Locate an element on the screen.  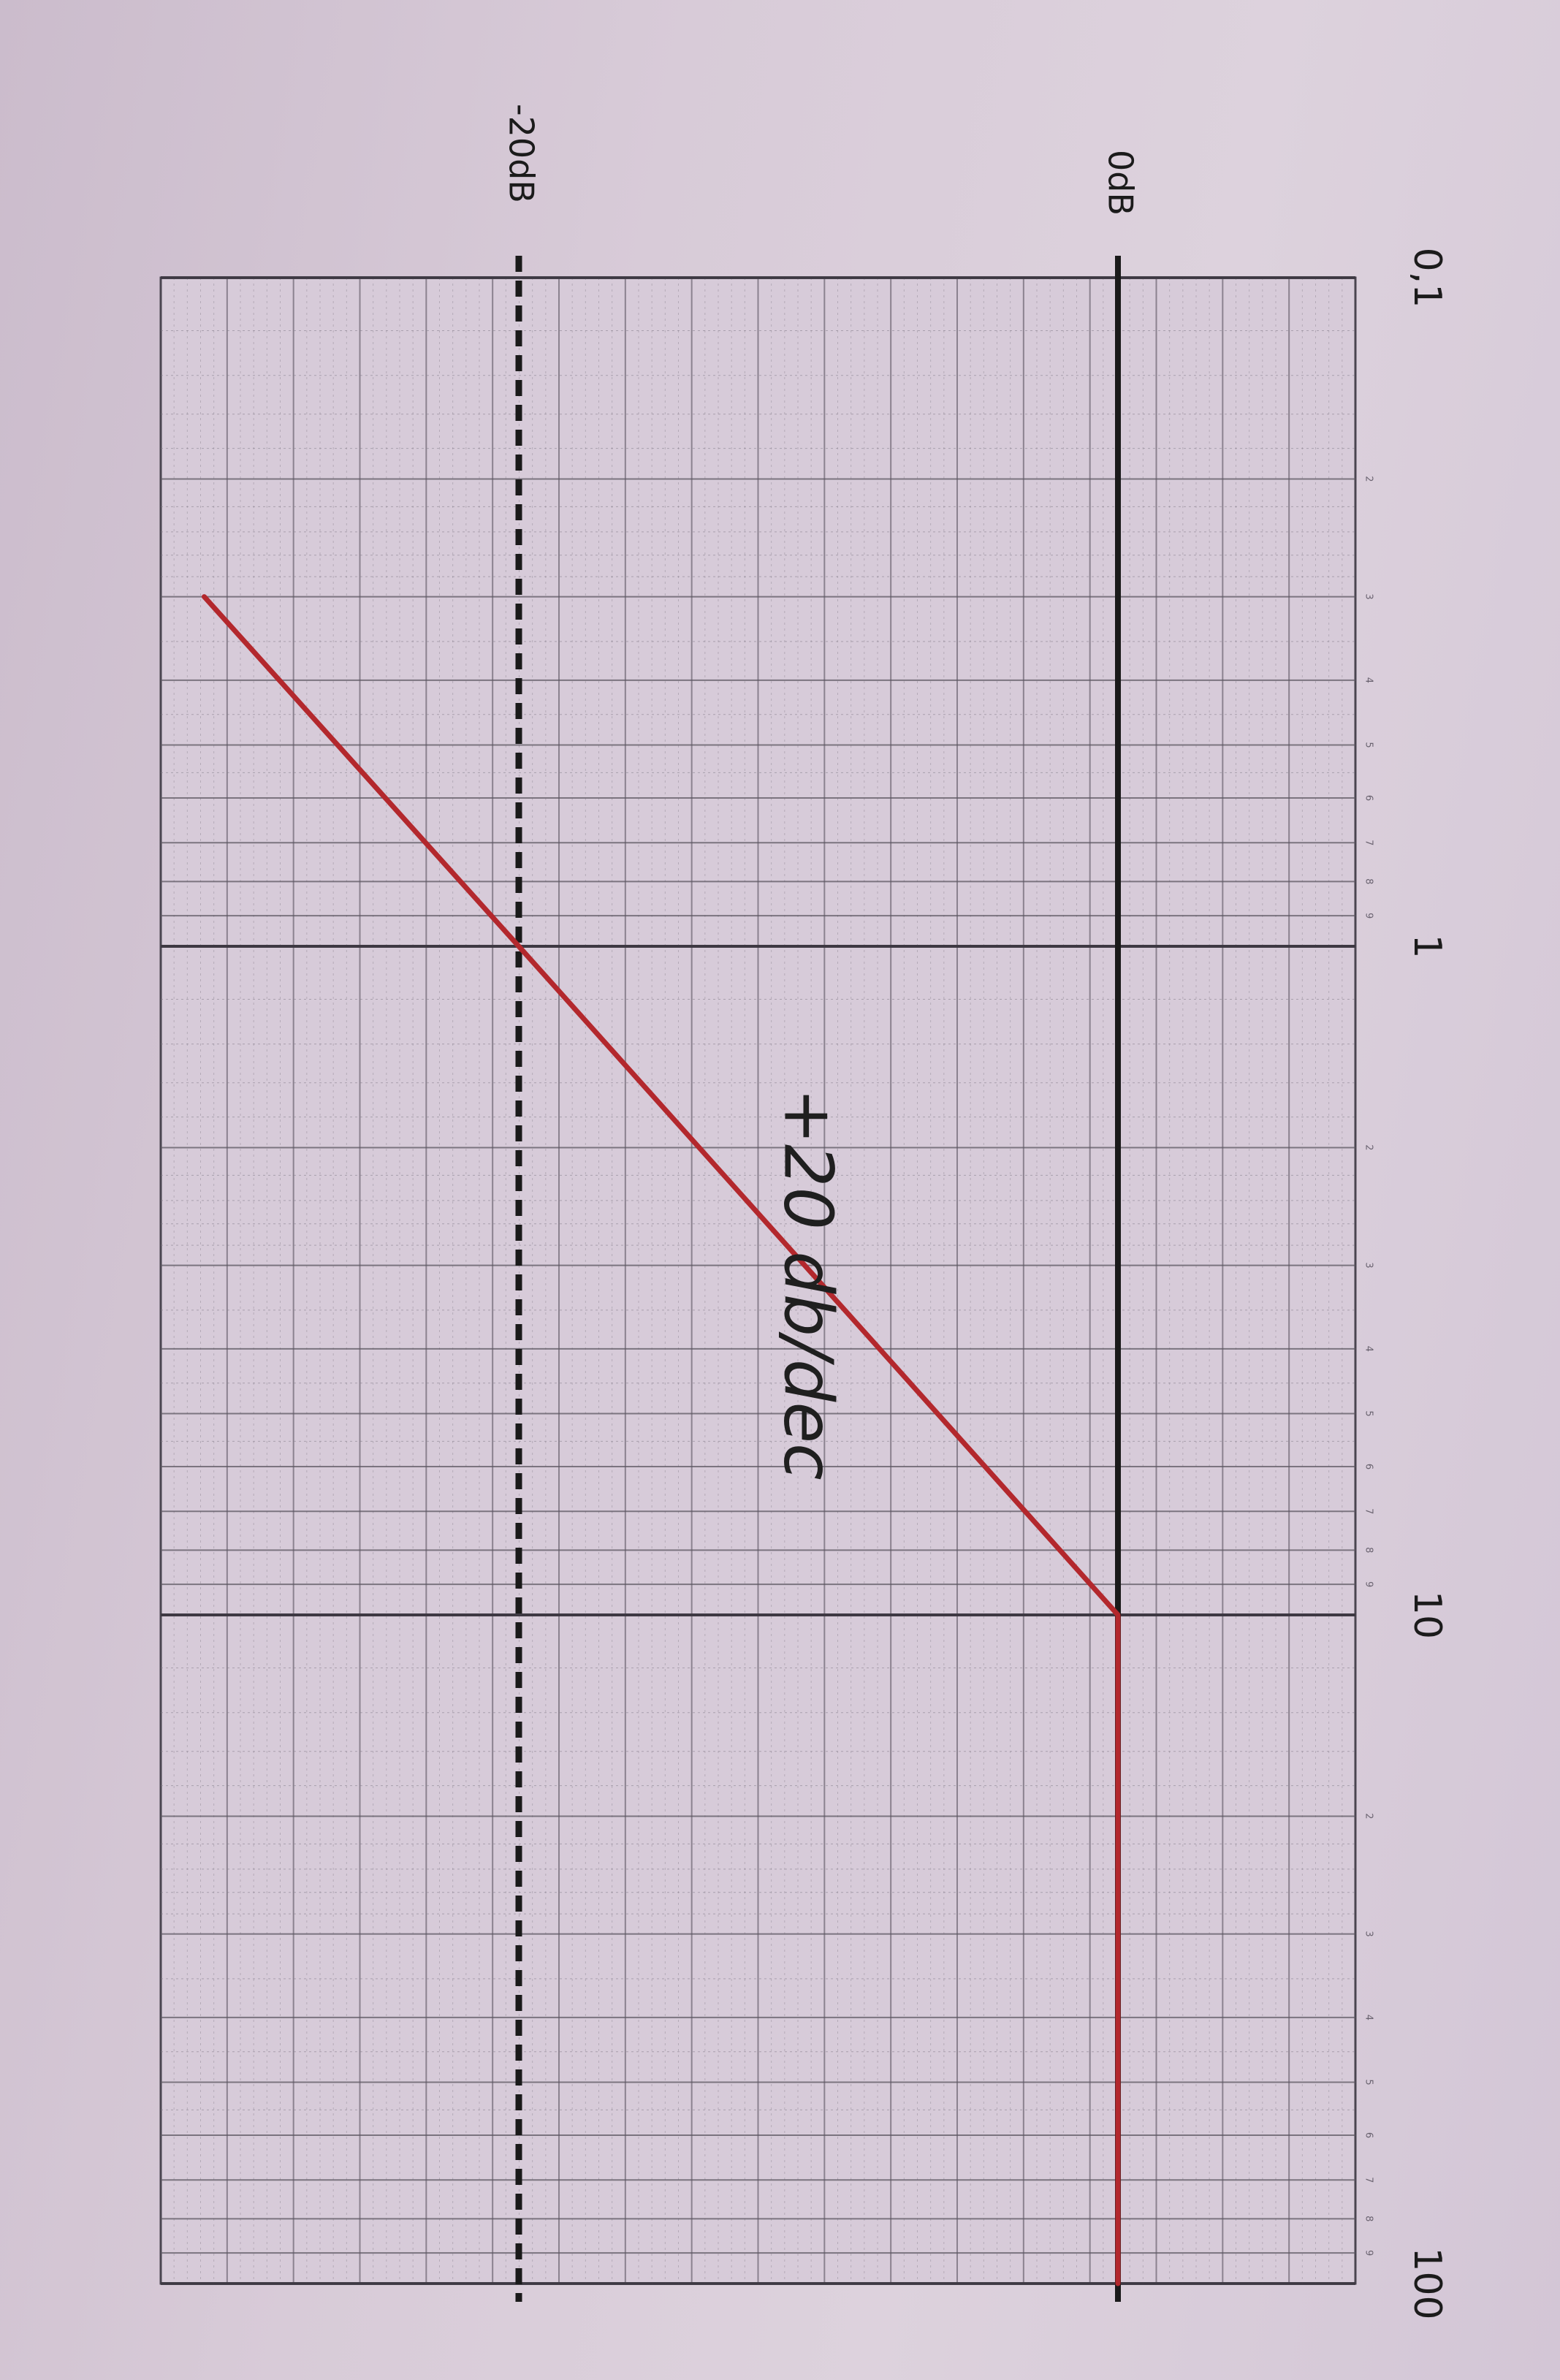
ref-label-0db: 0dB is located at coordinates (1121, 183).